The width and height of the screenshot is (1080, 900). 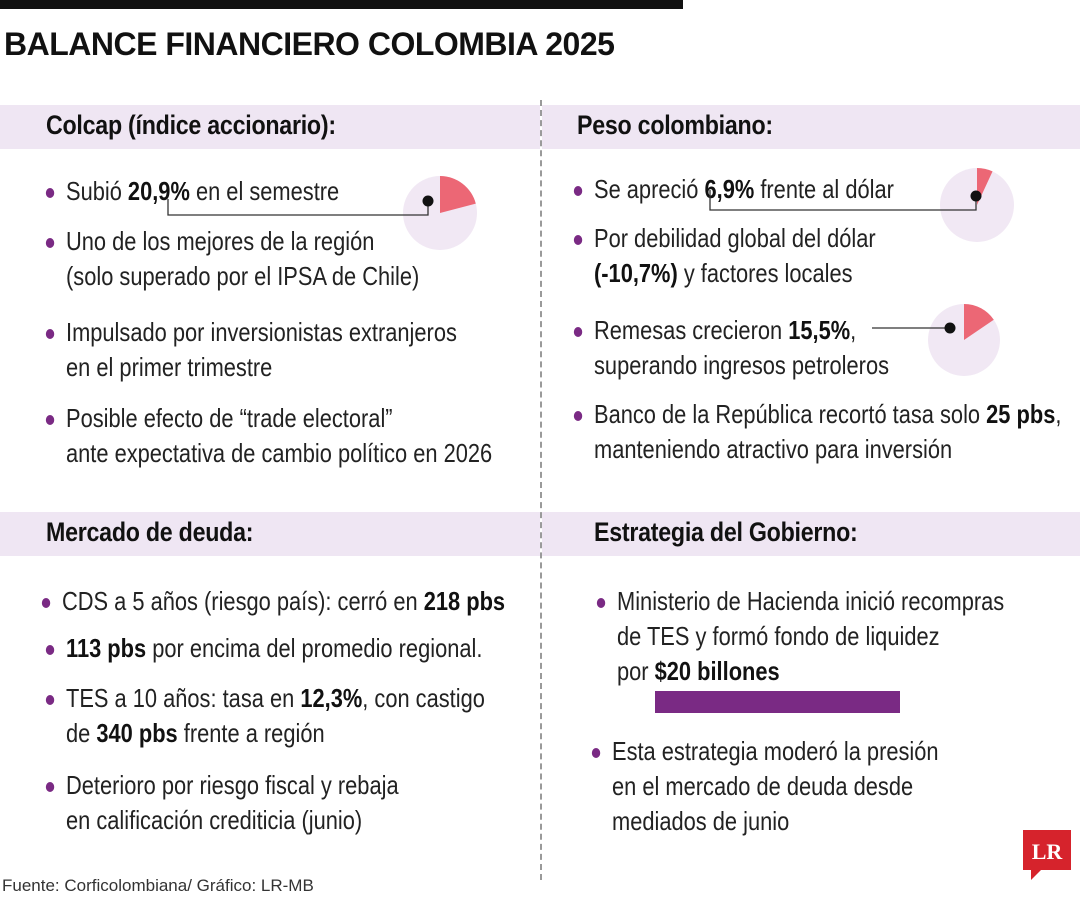 I want to click on top-rule, so click(x=341, y=4).